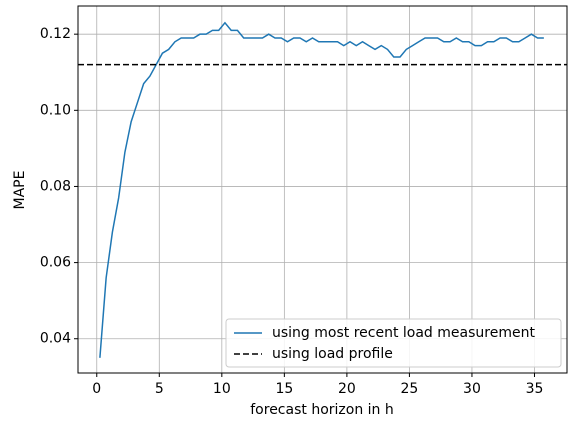  Describe the element at coordinates (55, 34) in the screenshot. I see `y-tick-label: 0.12` at that location.